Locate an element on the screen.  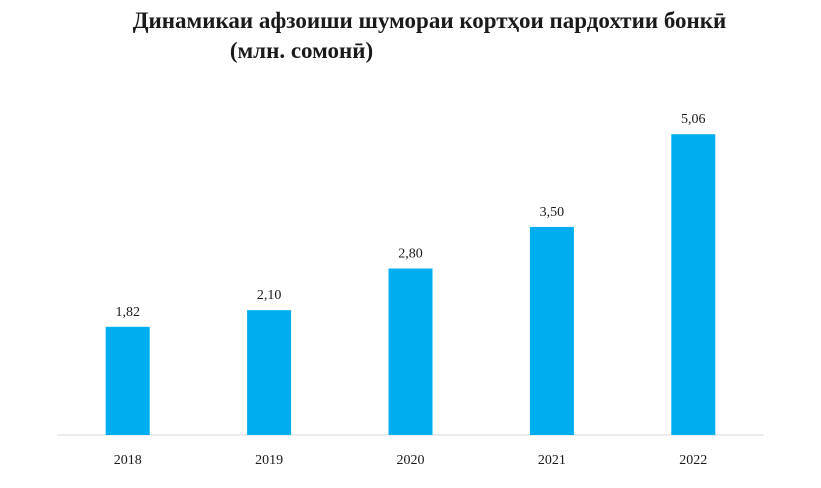
data-label-2018: 1,82 is located at coordinates (127, 312).